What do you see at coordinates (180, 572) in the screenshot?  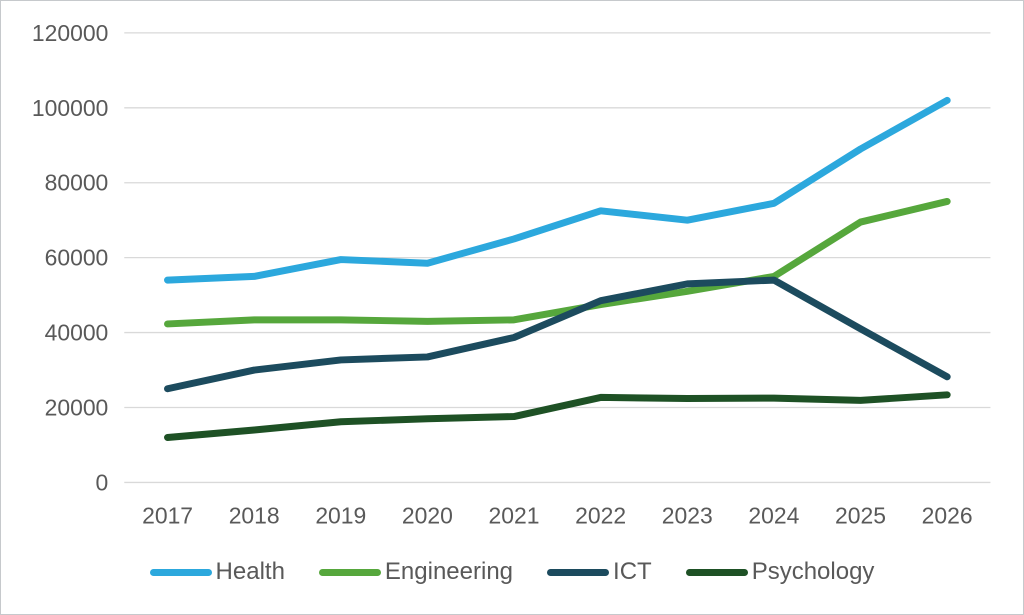 I see `legend-swatch-health` at bounding box center [180, 572].